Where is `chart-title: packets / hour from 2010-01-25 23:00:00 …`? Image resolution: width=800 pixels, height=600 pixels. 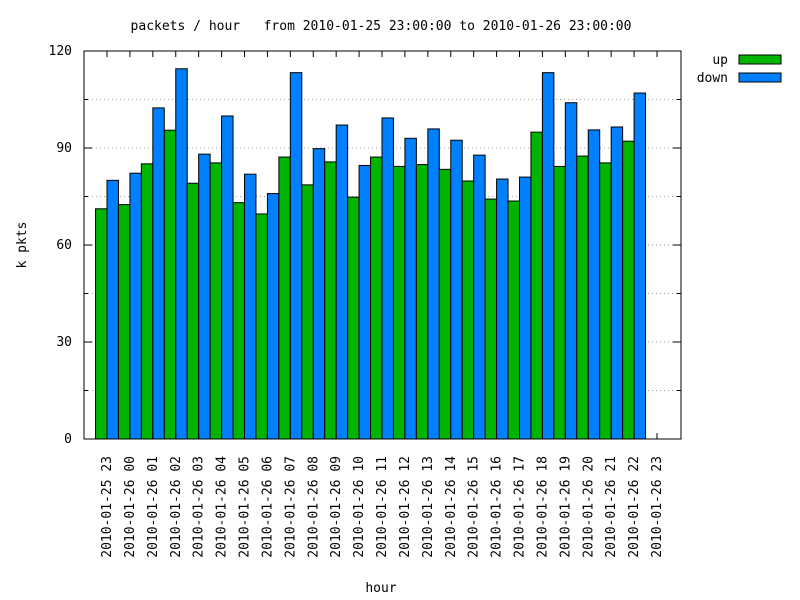
chart-title: packets / hour from 2010-01-25 23:00:00 … is located at coordinates (381, 26).